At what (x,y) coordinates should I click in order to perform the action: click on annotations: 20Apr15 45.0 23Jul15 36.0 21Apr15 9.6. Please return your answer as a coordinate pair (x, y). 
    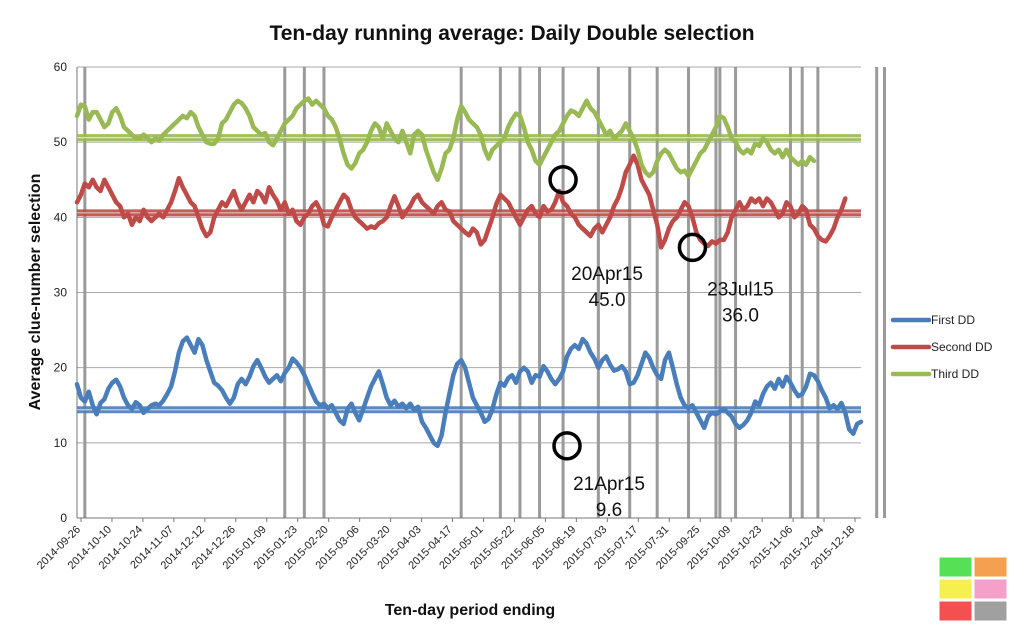
    Looking at the image, I should click on (661, 343).